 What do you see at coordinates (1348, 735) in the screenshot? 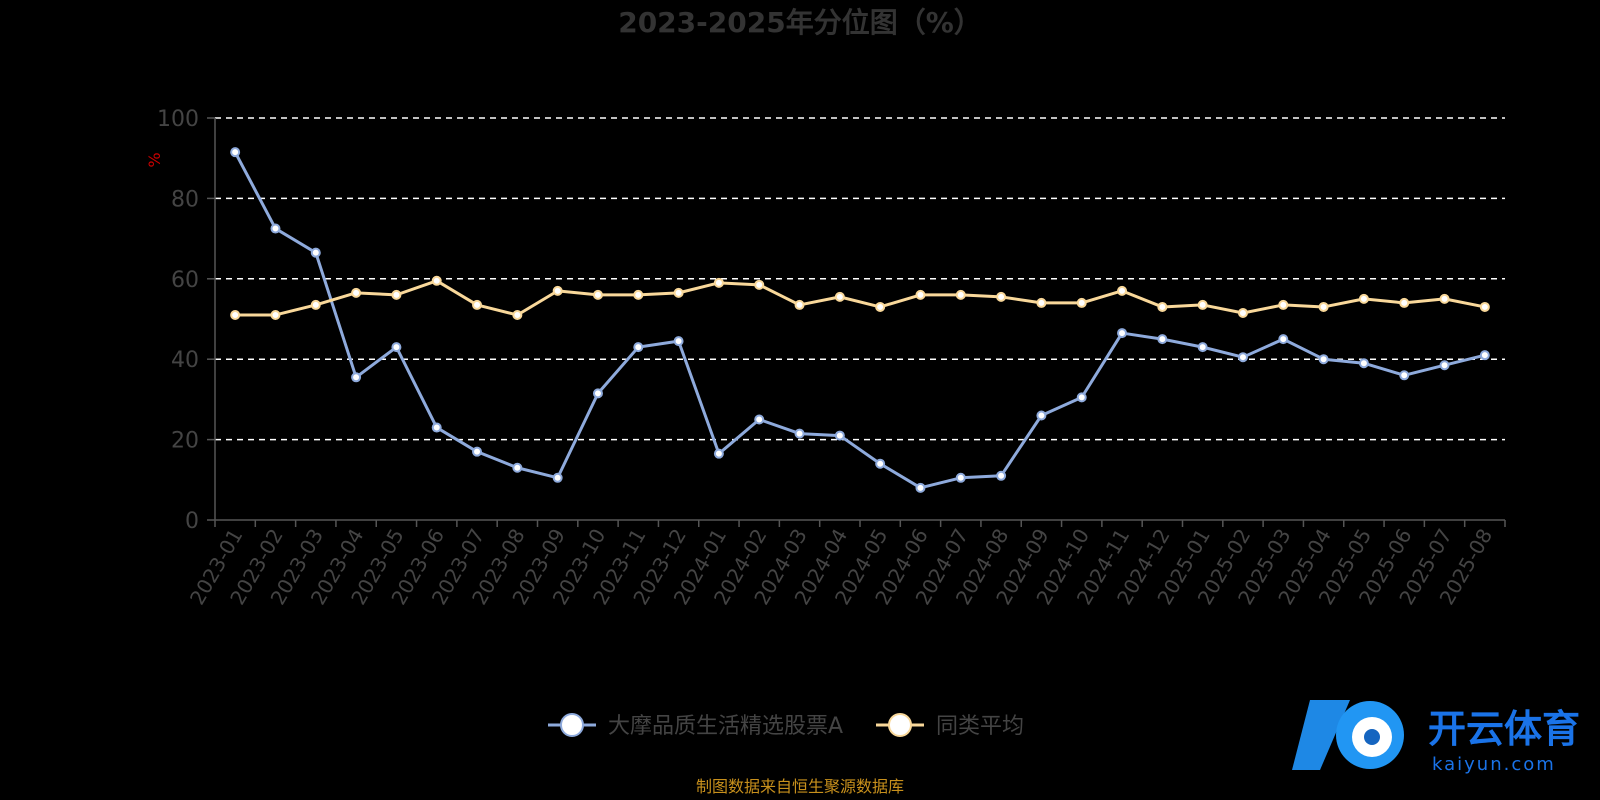
I see `logo-emblem-icon` at bounding box center [1348, 735].